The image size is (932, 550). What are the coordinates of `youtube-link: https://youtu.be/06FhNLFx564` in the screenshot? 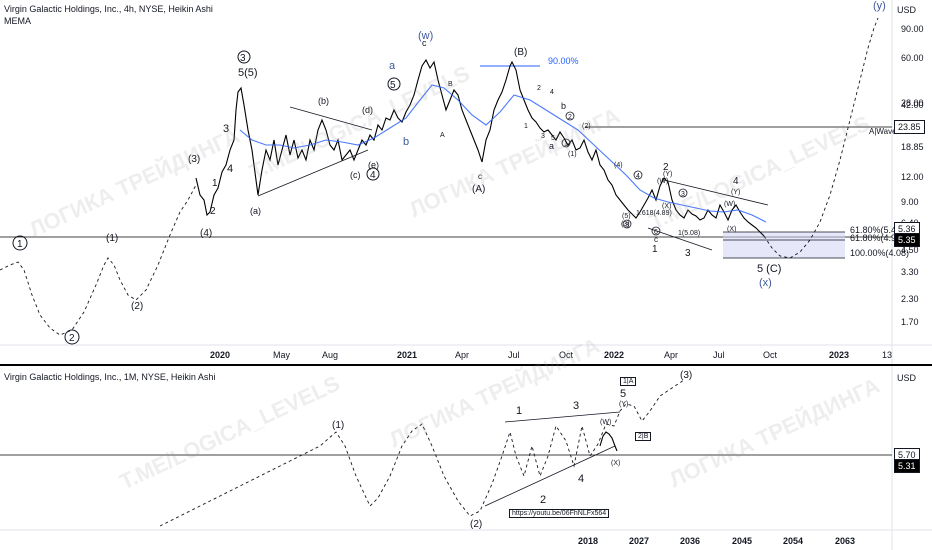 It's located at (559, 513).